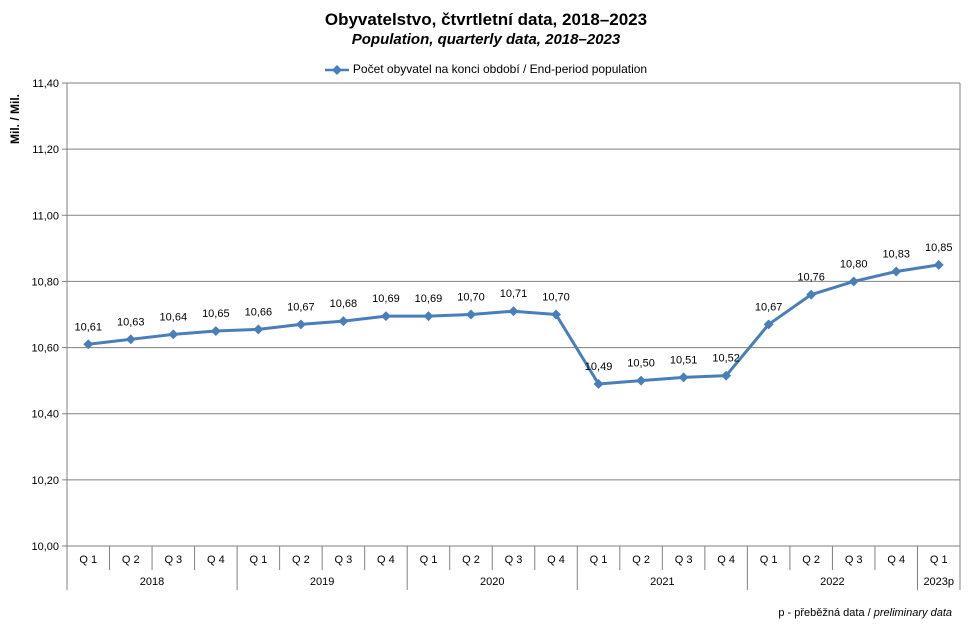 The width and height of the screenshot is (972, 626). I want to click on data-label: 10,64, so click(174, 317).